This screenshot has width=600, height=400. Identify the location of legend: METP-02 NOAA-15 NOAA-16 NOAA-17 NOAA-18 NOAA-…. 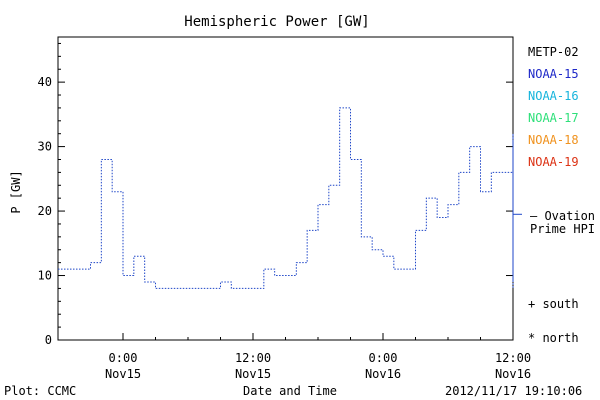
(553, 107).